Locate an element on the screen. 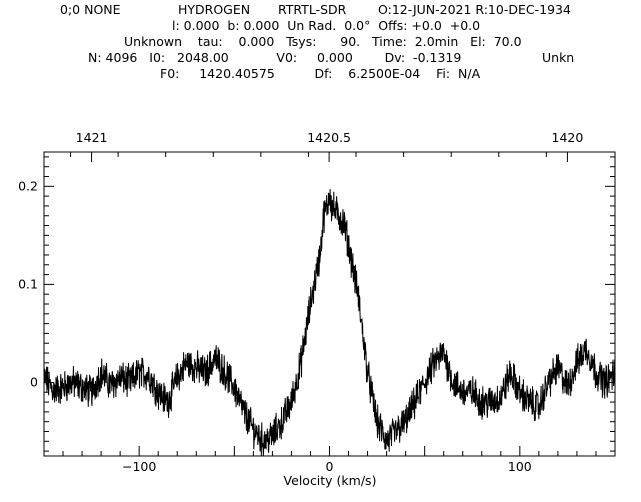  header-frequency-params: F0: 1420.40575 Df: 6.2500E-04 Fi: N/A is located at coordinates (320, 73).